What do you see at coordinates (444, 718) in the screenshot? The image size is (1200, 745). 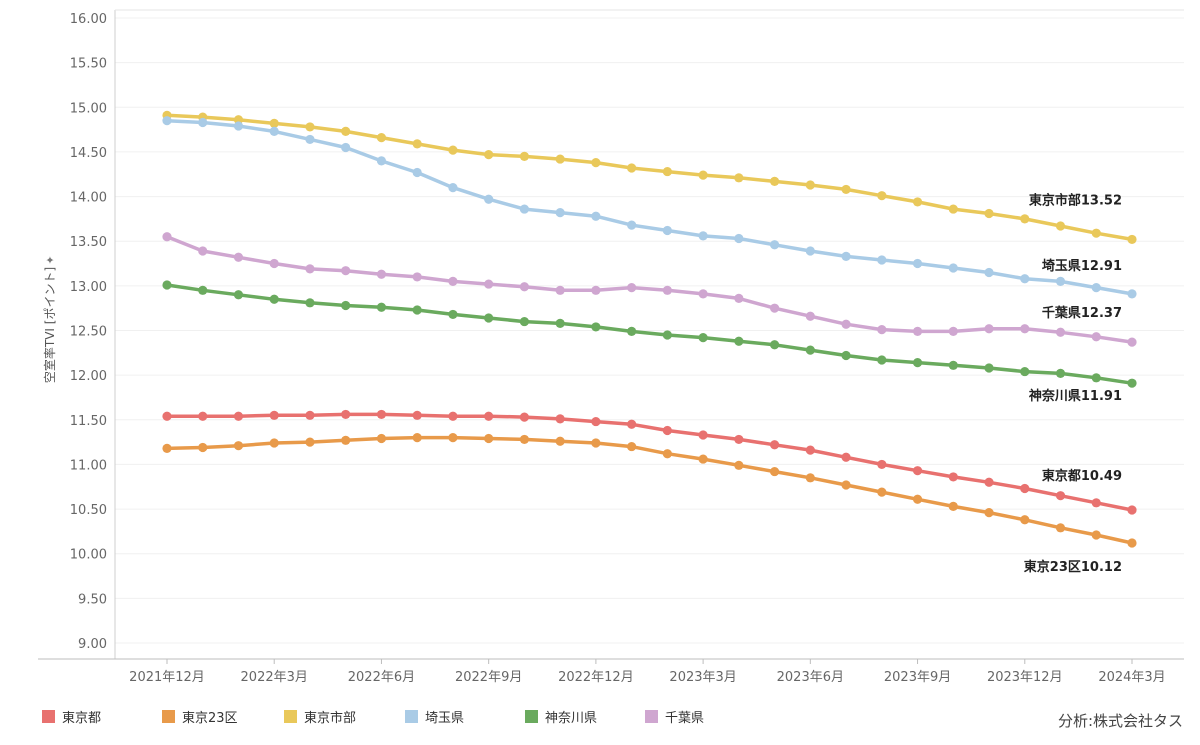 I see `legend-label: 埼玉県` at bounding box center [444, 718].